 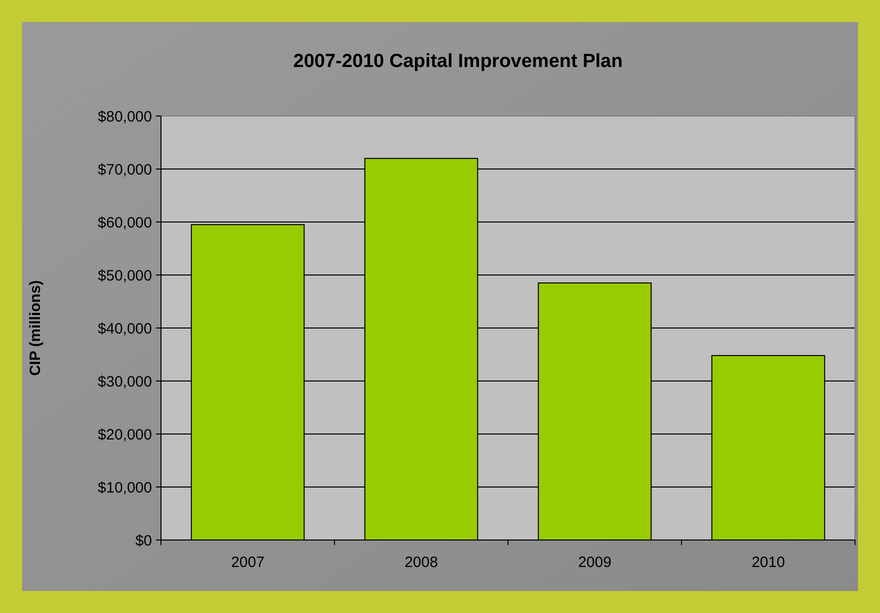 I want to click on x-tick-label: 2010, so click(x=768, y=562).